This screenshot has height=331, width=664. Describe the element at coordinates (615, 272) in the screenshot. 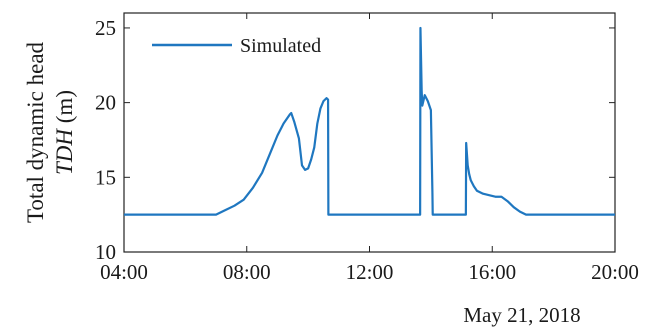

I see `x-tick-label: 20:00` at that location.